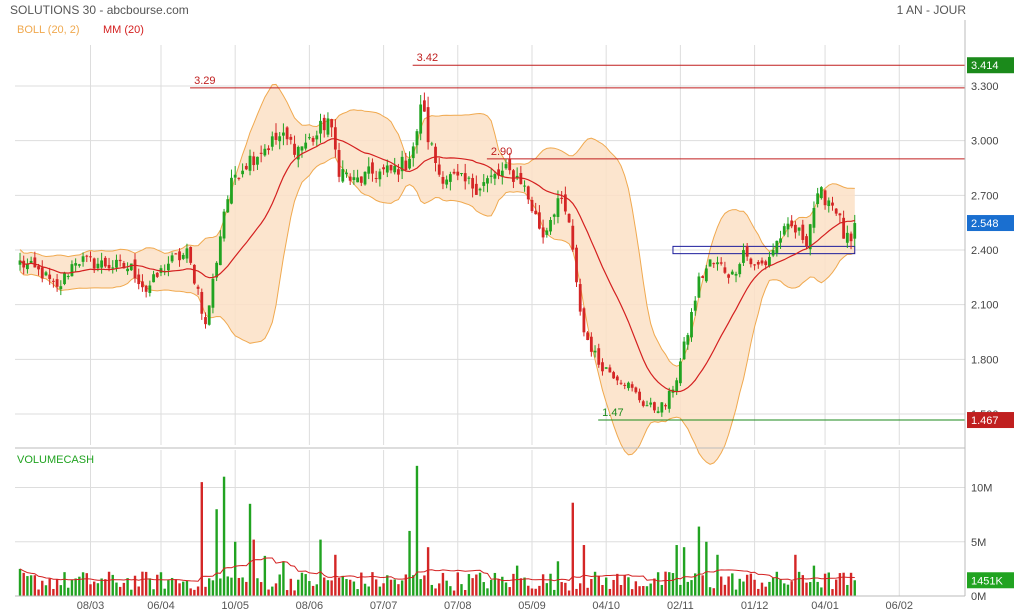 This screenshot has width=1014, height=614. I want to click on high-marker-box, so click(990, 65).